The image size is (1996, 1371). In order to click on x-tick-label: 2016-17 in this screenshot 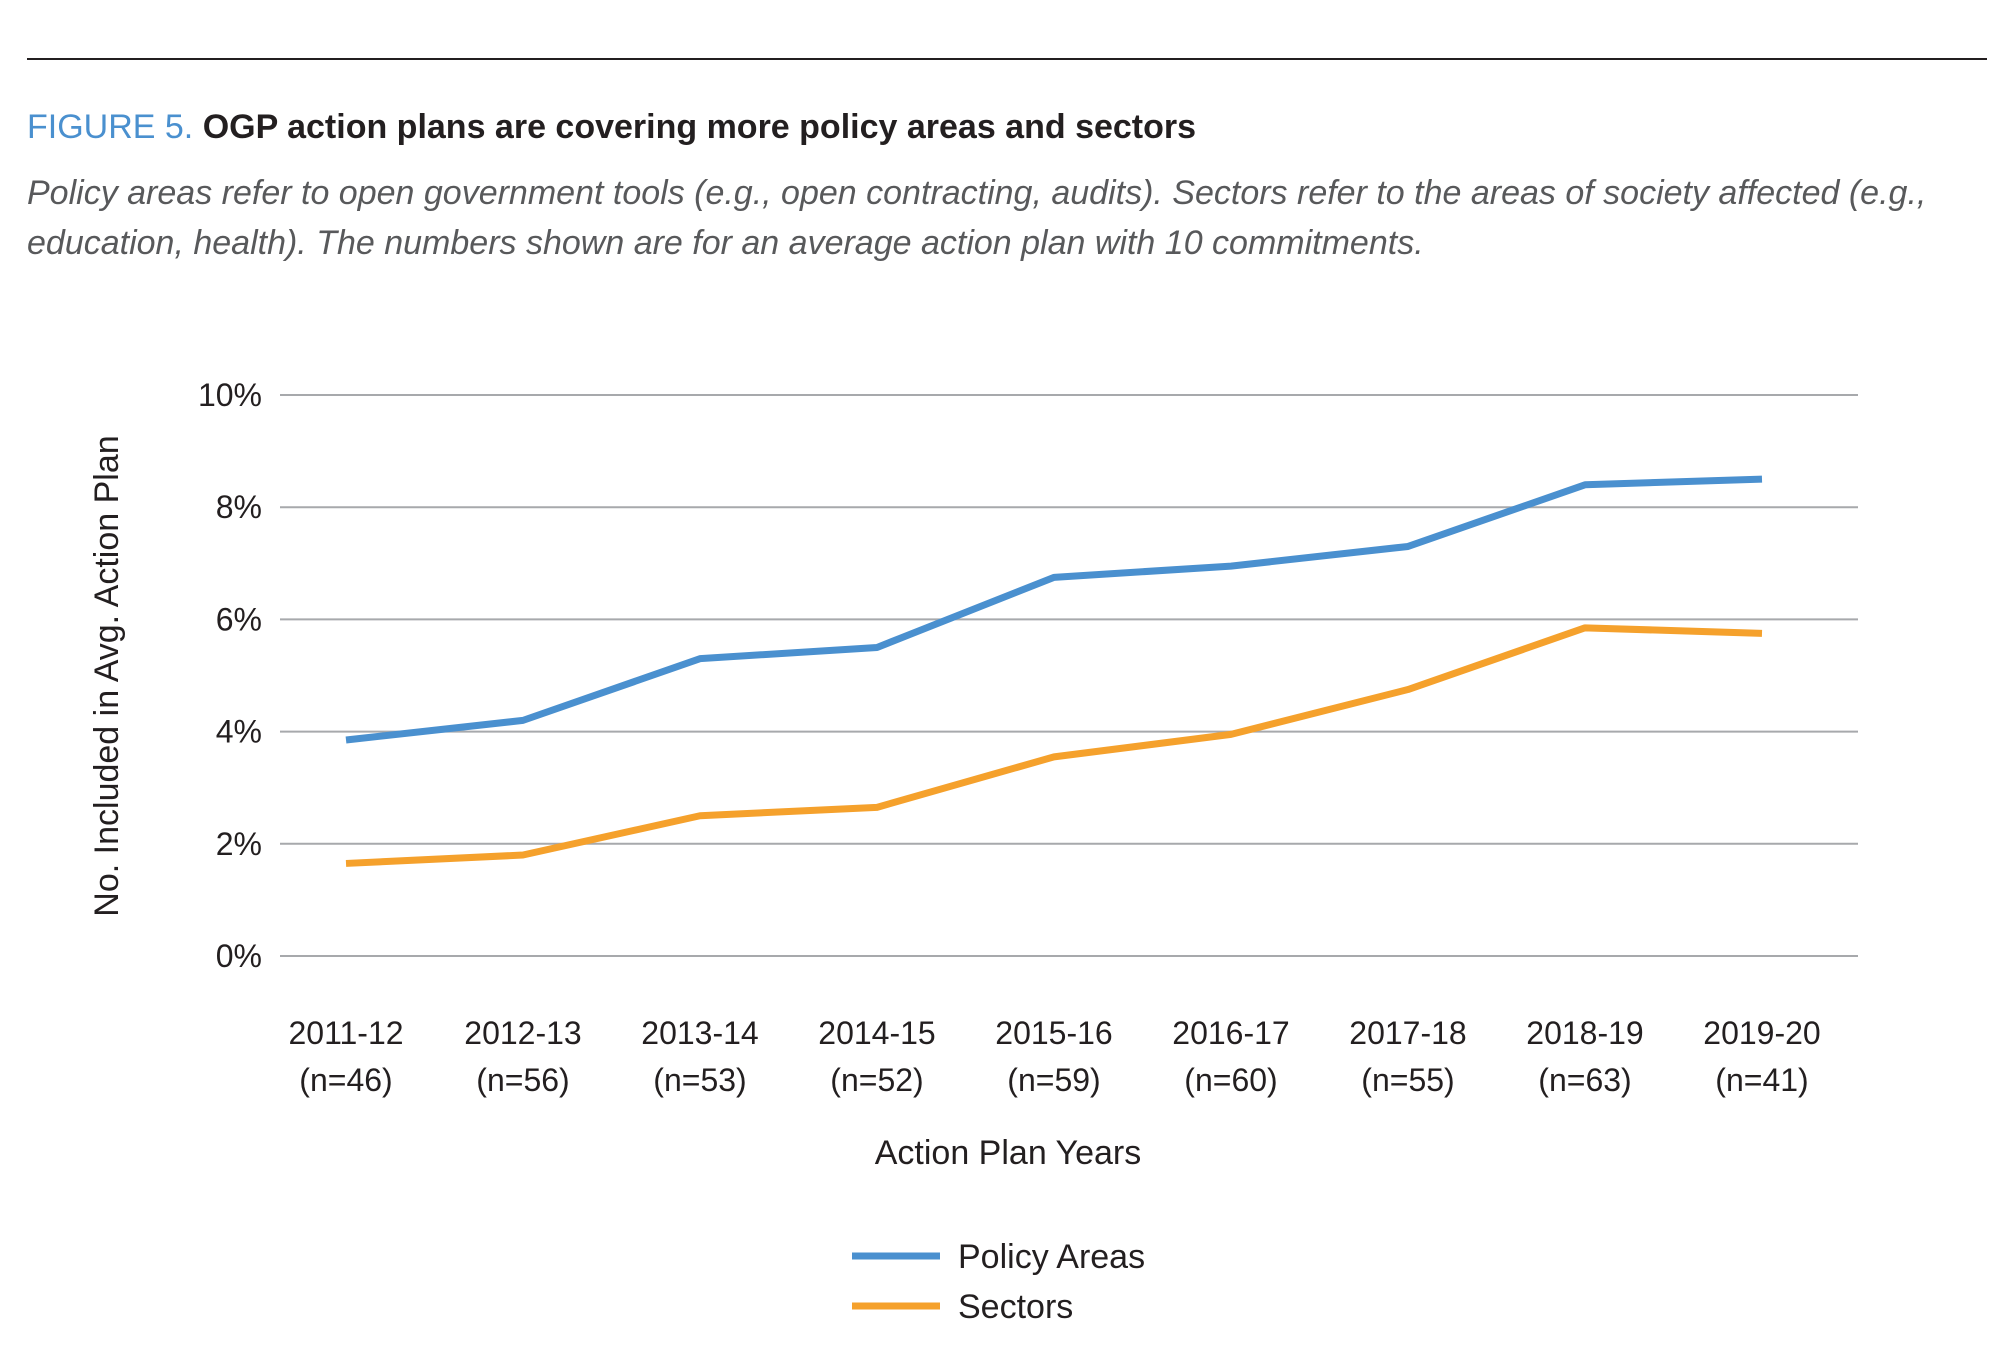, I will do `click(1230, 1033)`.